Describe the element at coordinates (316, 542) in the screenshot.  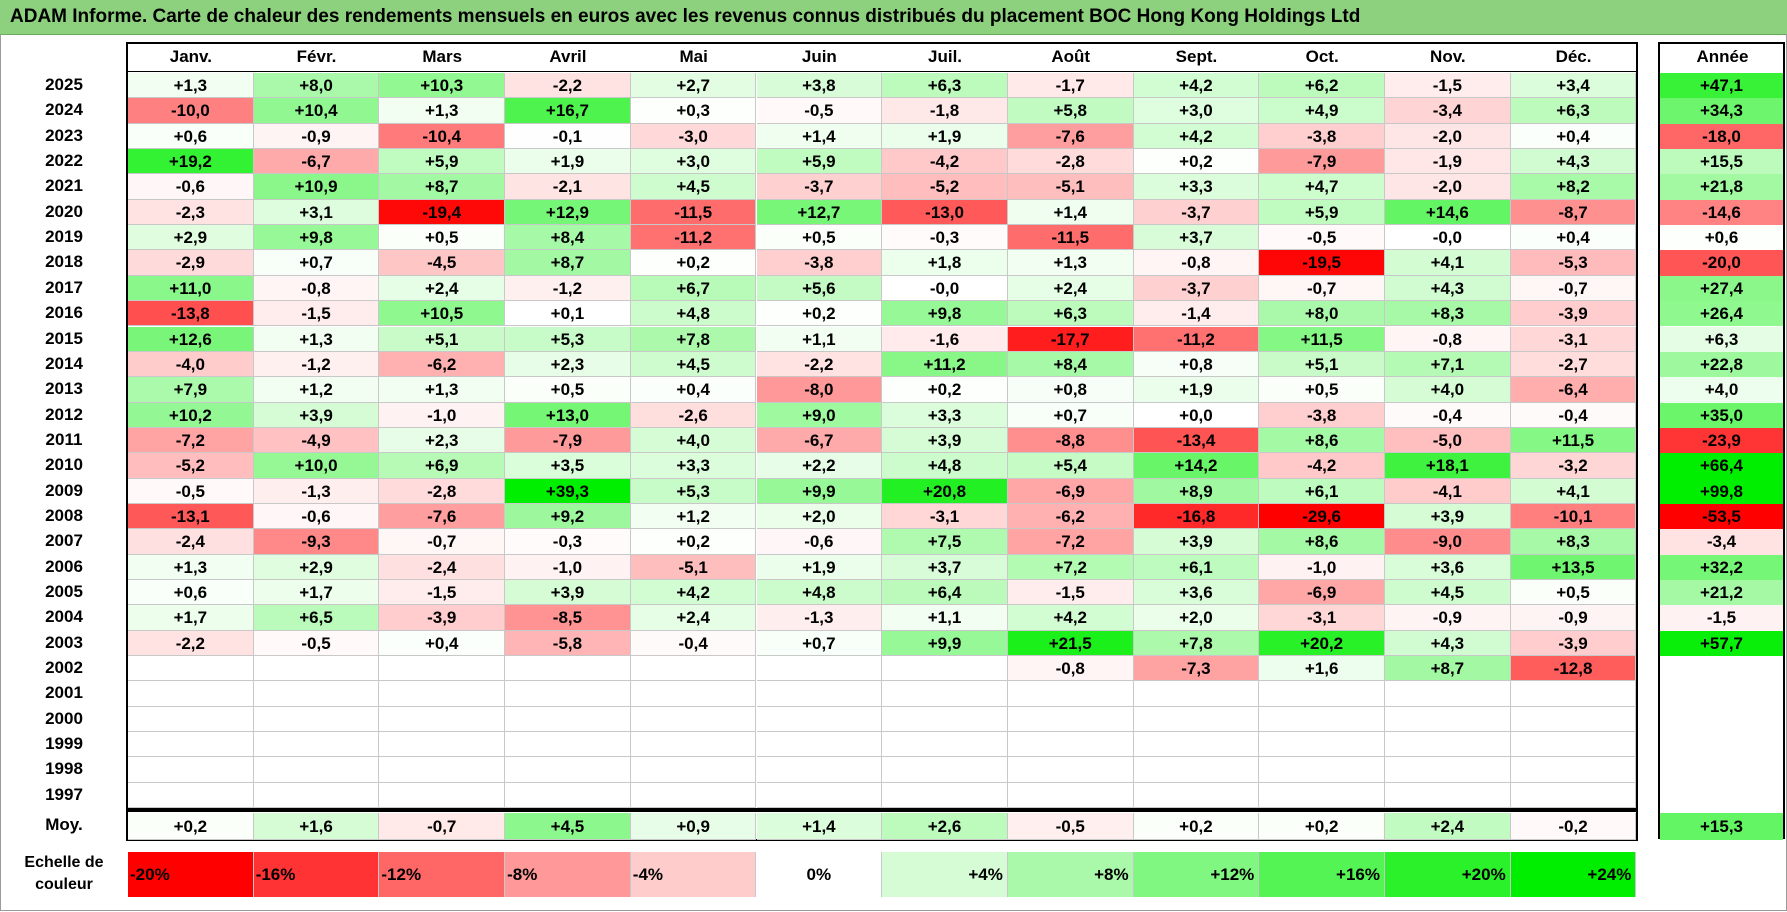
I see `heatmap-cell: -9,3` at that location.